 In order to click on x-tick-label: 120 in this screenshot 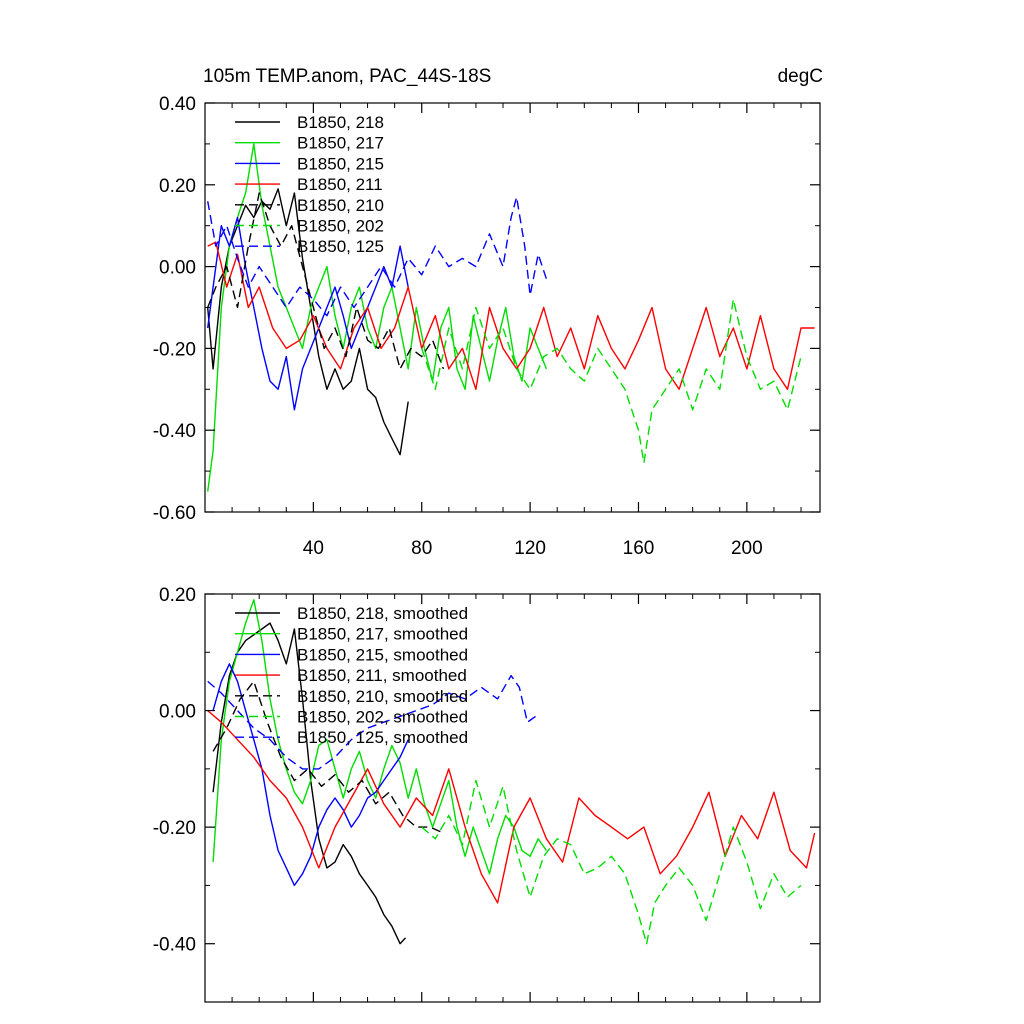, I will do `click(530, 548)`.